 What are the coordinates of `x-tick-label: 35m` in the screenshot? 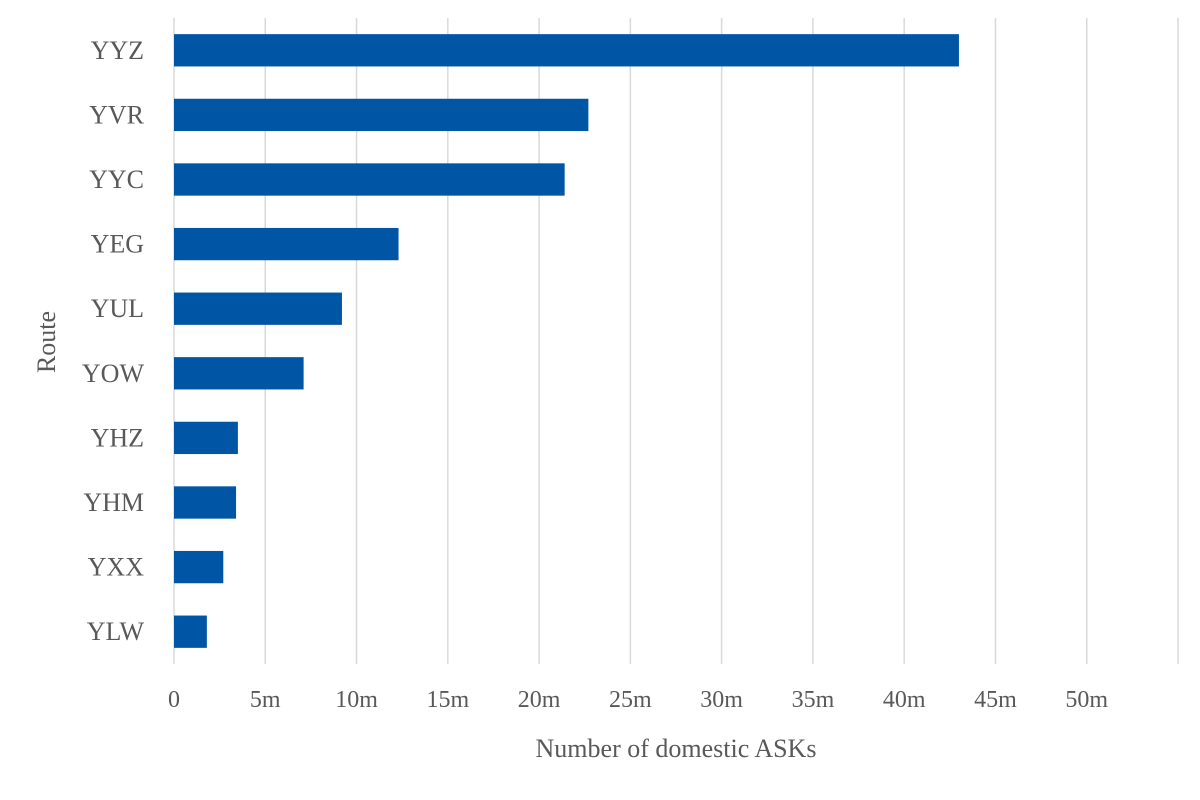 It's located at (813, 700).